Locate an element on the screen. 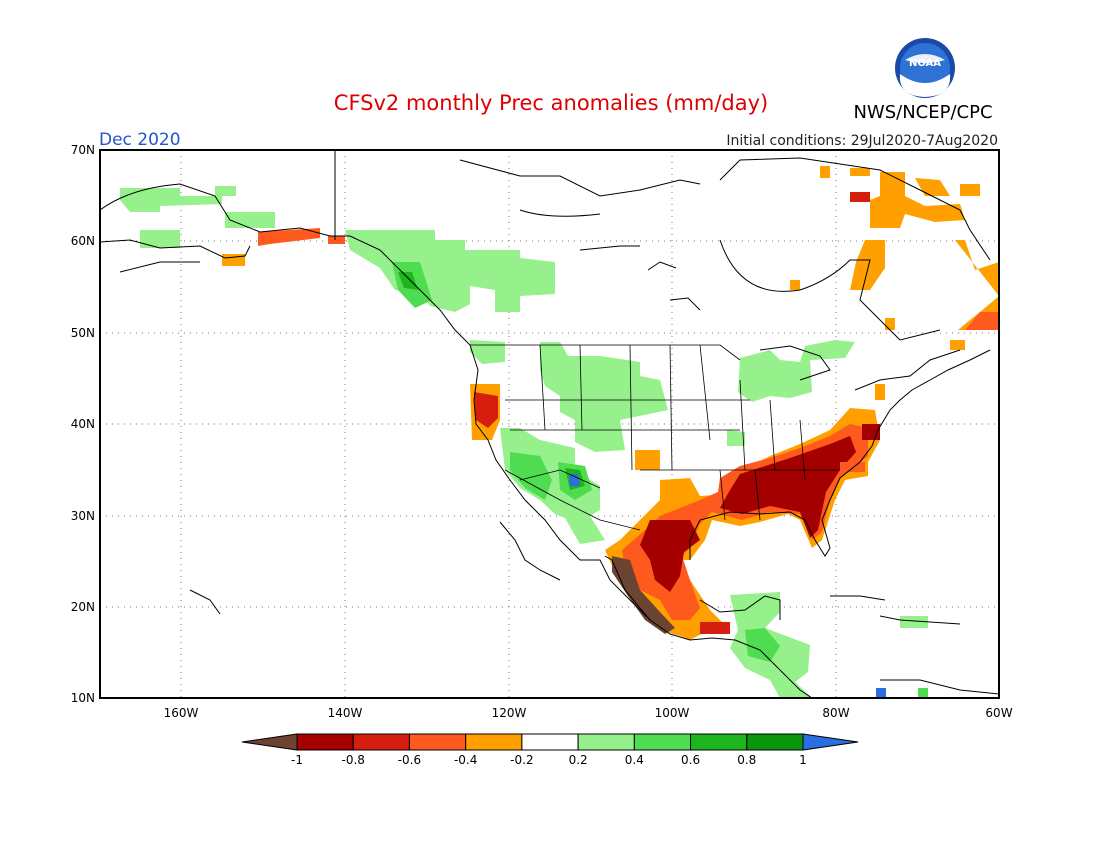 The height and width of the screenshot is (850, 1100). lon-label-120w: 120W is located at coordinates (509, 713).